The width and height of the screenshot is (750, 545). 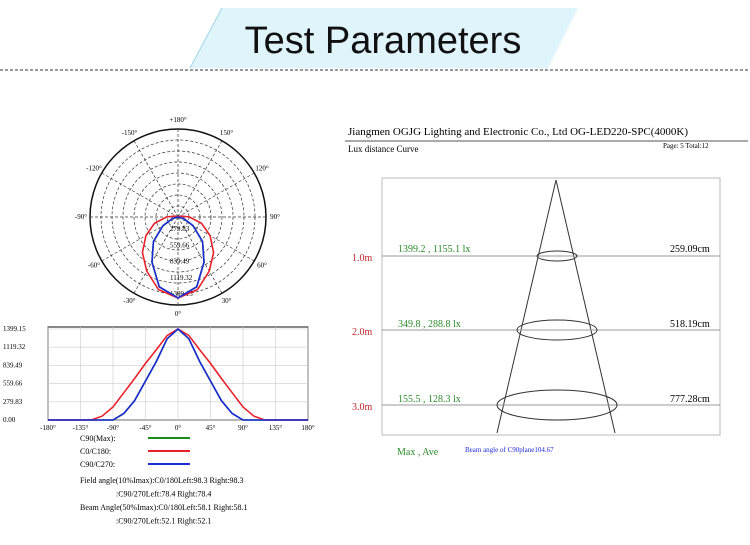 I want to click on annotation: :C90/270Left:52.1 Right:52.1, so click(x=163, y=521).